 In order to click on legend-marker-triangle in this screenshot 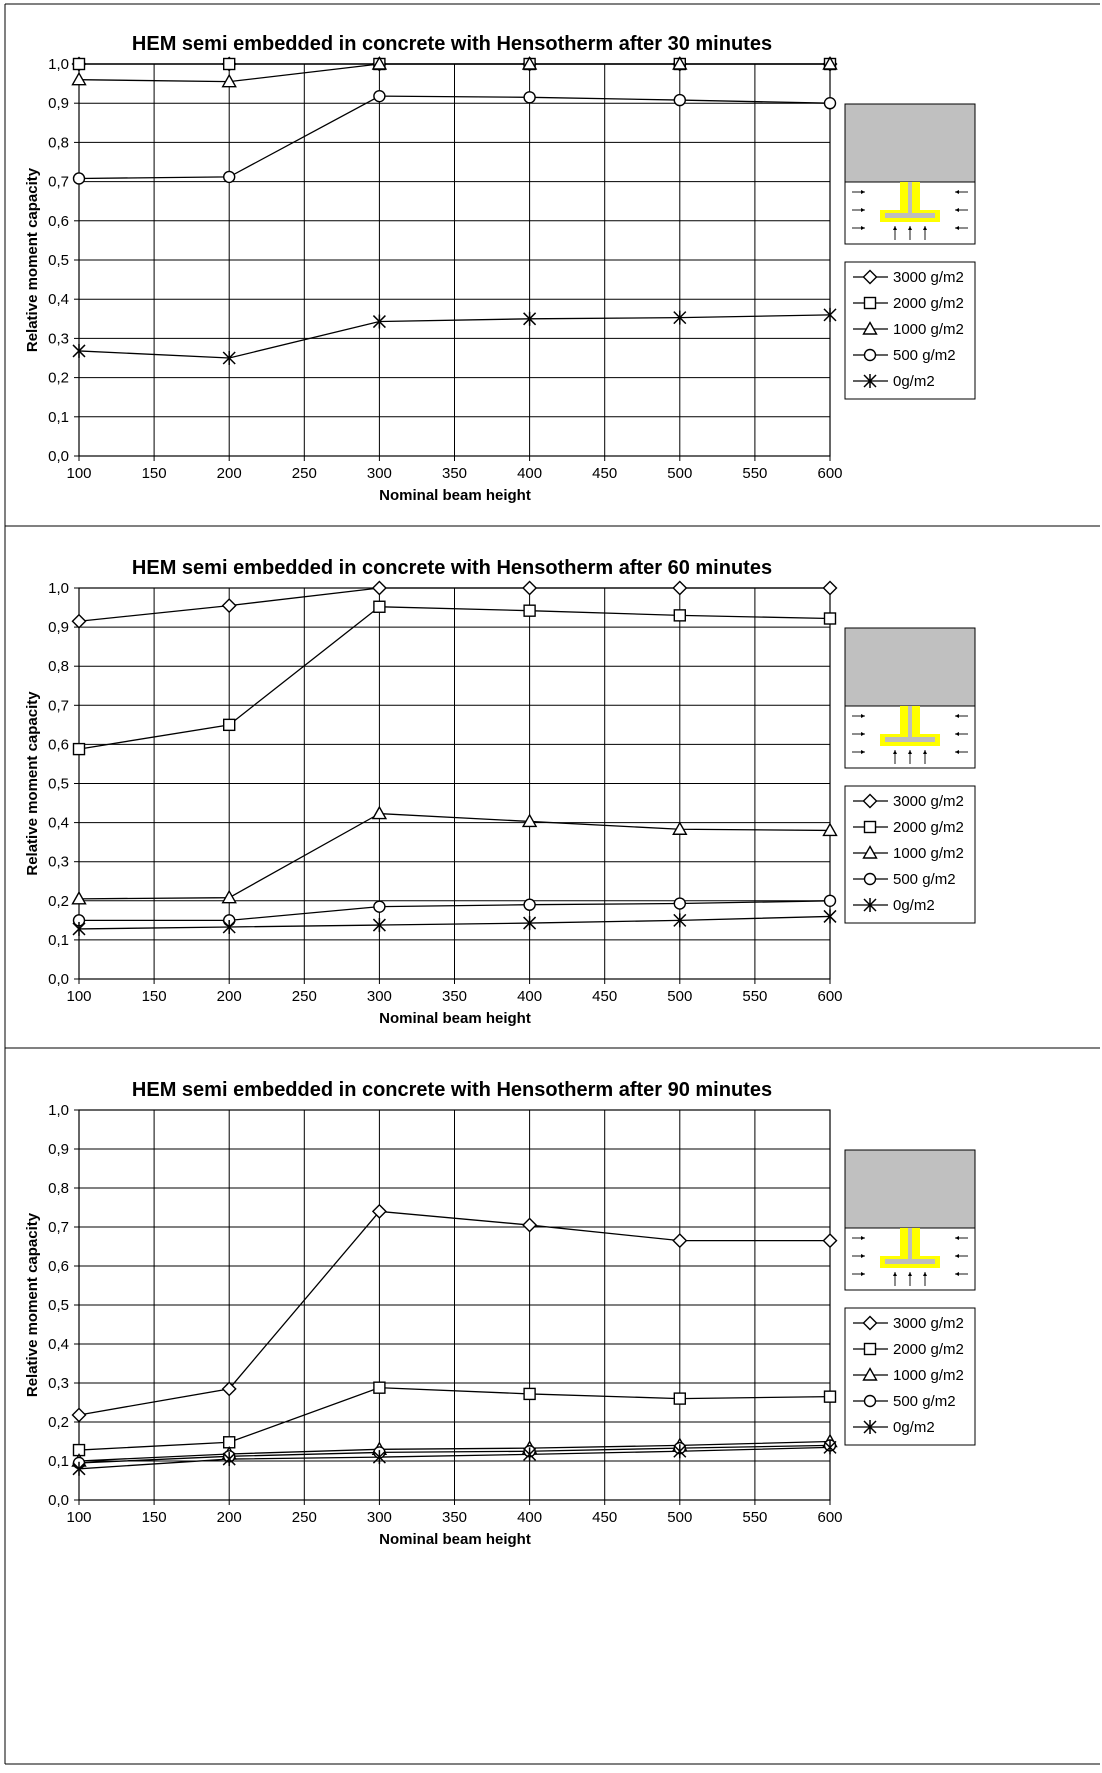, I will do `click(870, 328)`.